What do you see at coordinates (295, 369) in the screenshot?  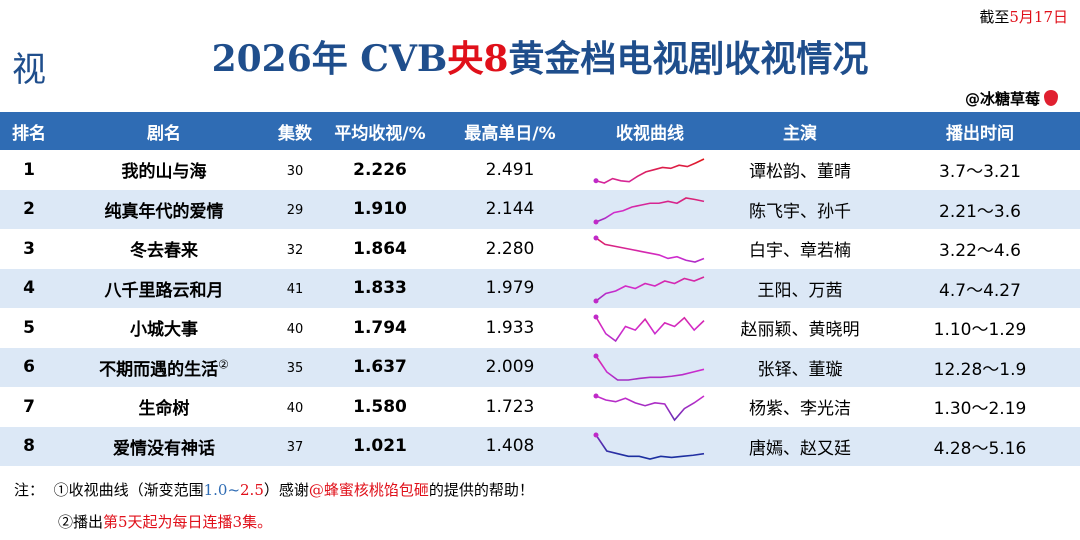 I see `episodes: 35` at bounding box center [295, 369].